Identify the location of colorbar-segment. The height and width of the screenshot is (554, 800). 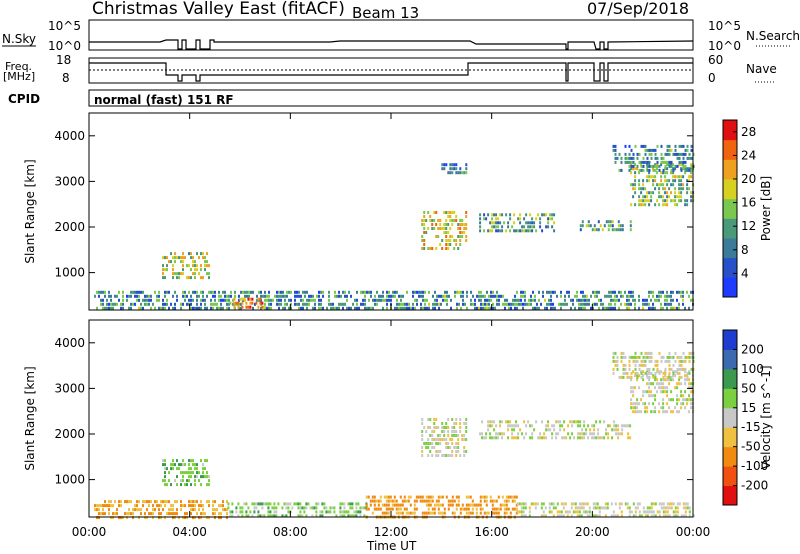
(730, 398).